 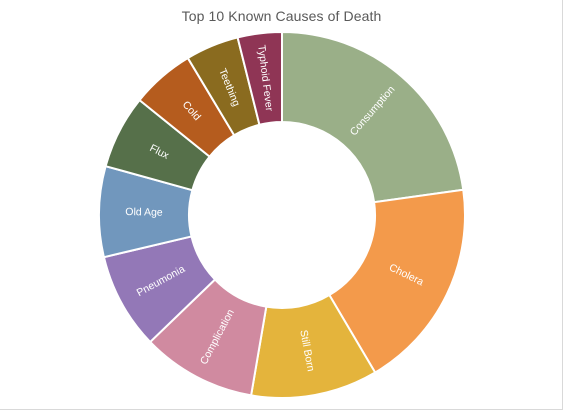 I want to click on slice-typhoid-fever, so click(x=259, y=78).